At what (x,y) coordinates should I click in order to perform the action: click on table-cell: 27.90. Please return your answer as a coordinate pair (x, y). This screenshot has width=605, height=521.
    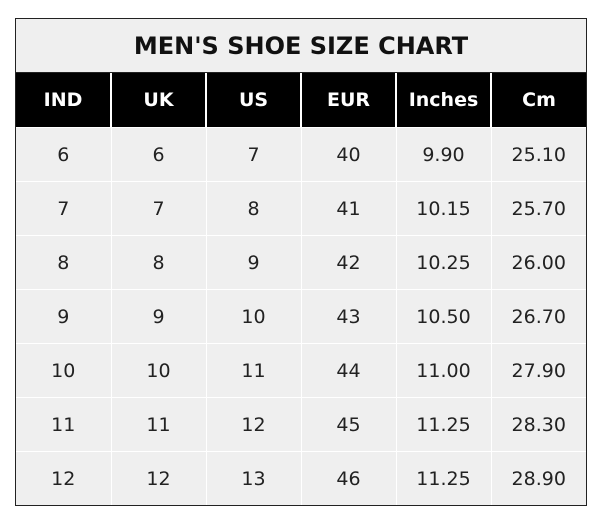
    Looking at the image, I should click on (538, 370).